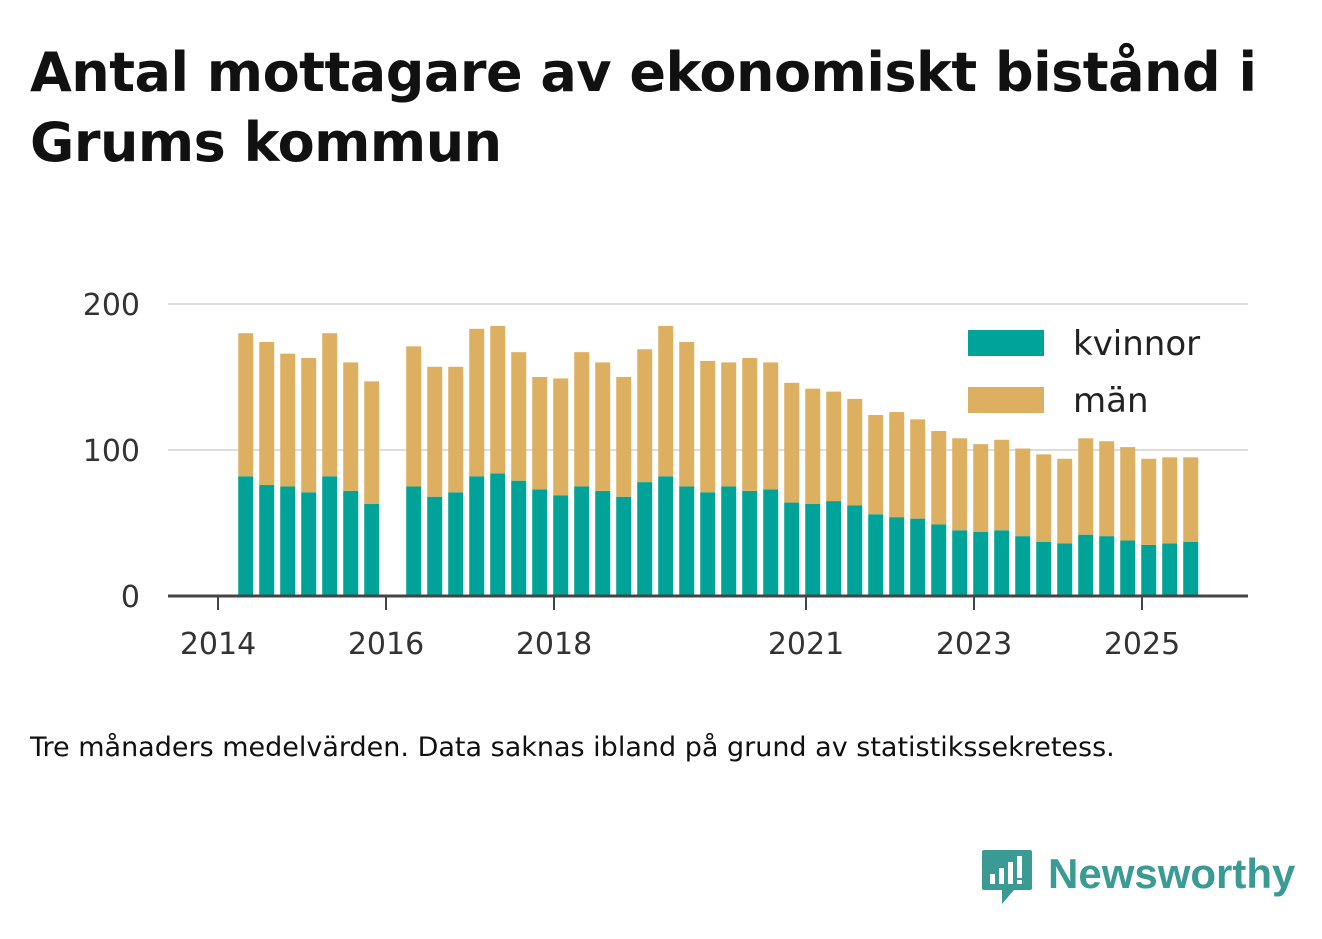  I want to click on x-tick-label: 2025, so click(1142, 644).